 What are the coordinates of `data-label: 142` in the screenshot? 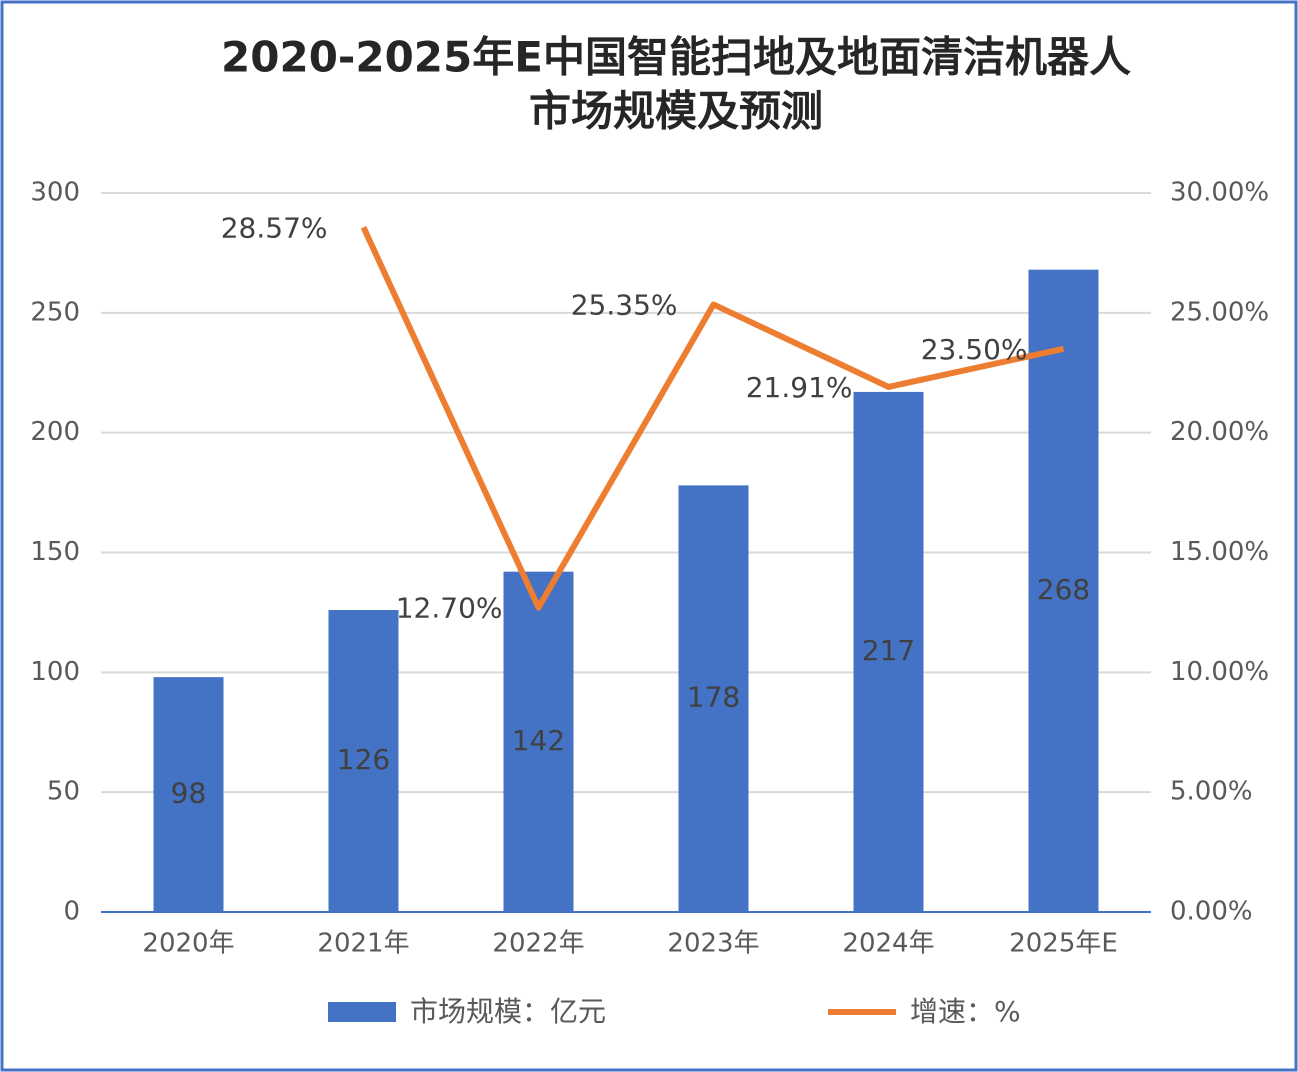 It's located at (538, 740).